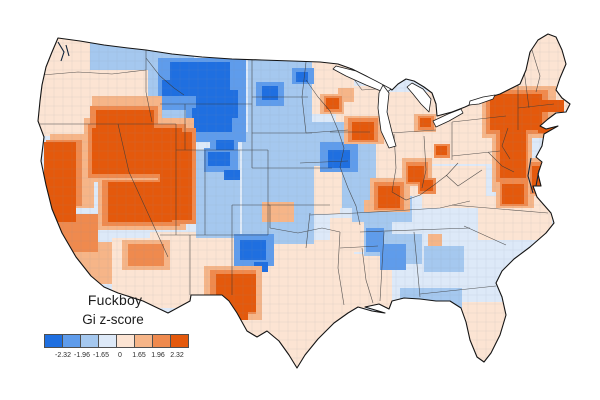  What do you see at coordinates (113, 319) in the screenshot?
I see `legend-title: Gi z-score` at bounding box center [113, 319].